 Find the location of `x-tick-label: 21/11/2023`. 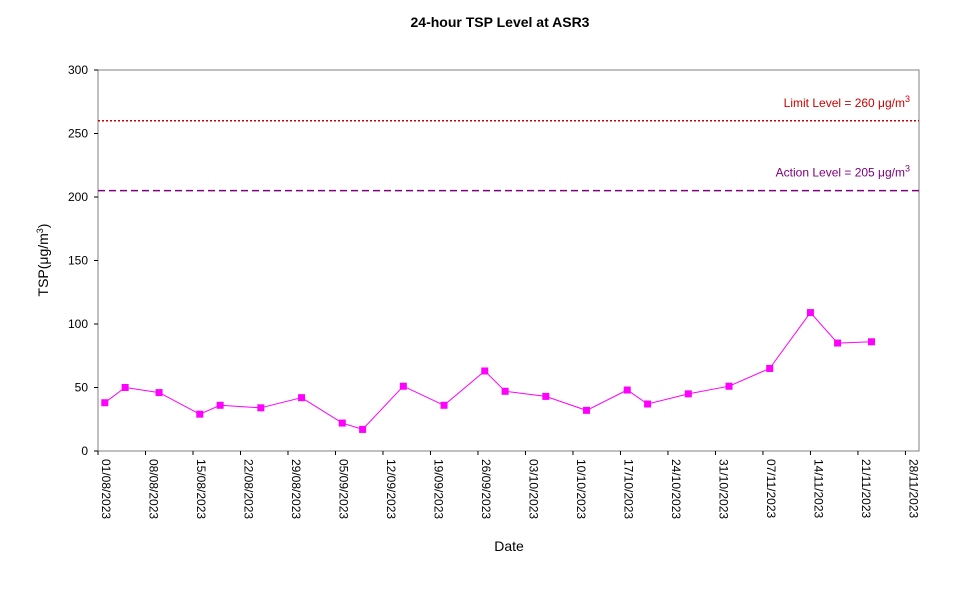

x-tick-label: 21/11/2023 is located at coordinates (866, 488).